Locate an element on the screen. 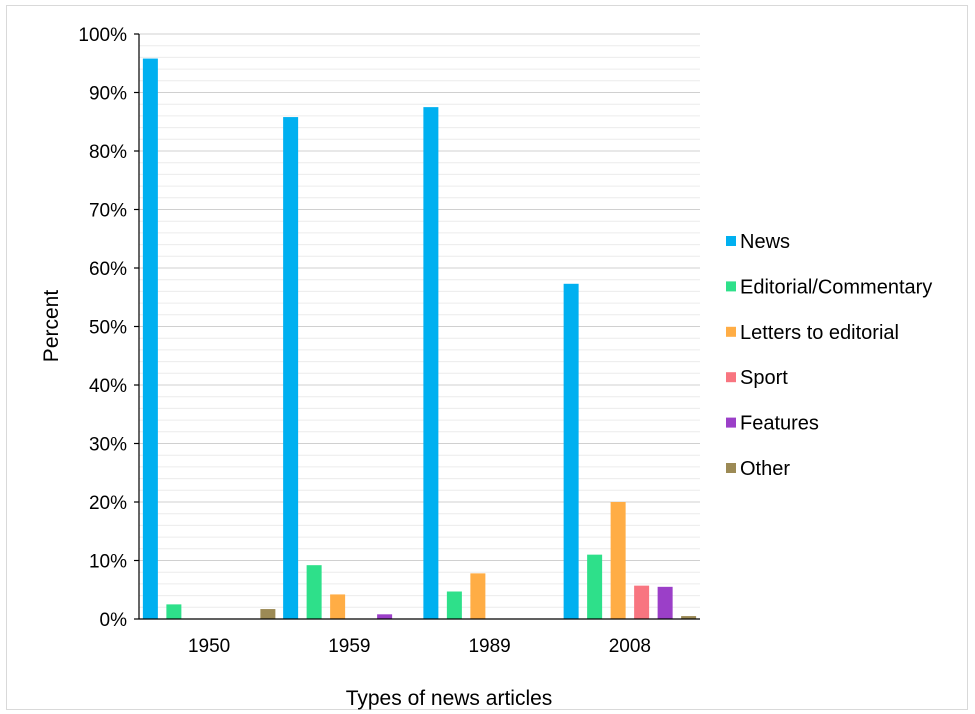 Image resolution: width=975 pixels, height=714 pixels. legend-item: Sport is located at coordinates (757, 378).